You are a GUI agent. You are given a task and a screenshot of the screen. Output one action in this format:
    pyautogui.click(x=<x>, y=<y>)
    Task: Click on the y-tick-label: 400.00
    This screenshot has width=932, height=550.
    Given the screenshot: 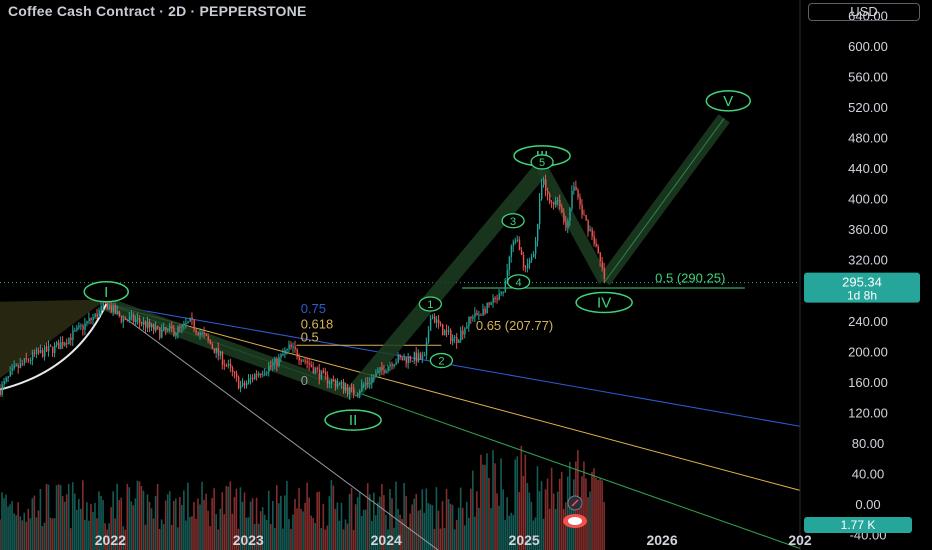 What is the action you would take?
    pyautogui.click(x=868, y=199)
    